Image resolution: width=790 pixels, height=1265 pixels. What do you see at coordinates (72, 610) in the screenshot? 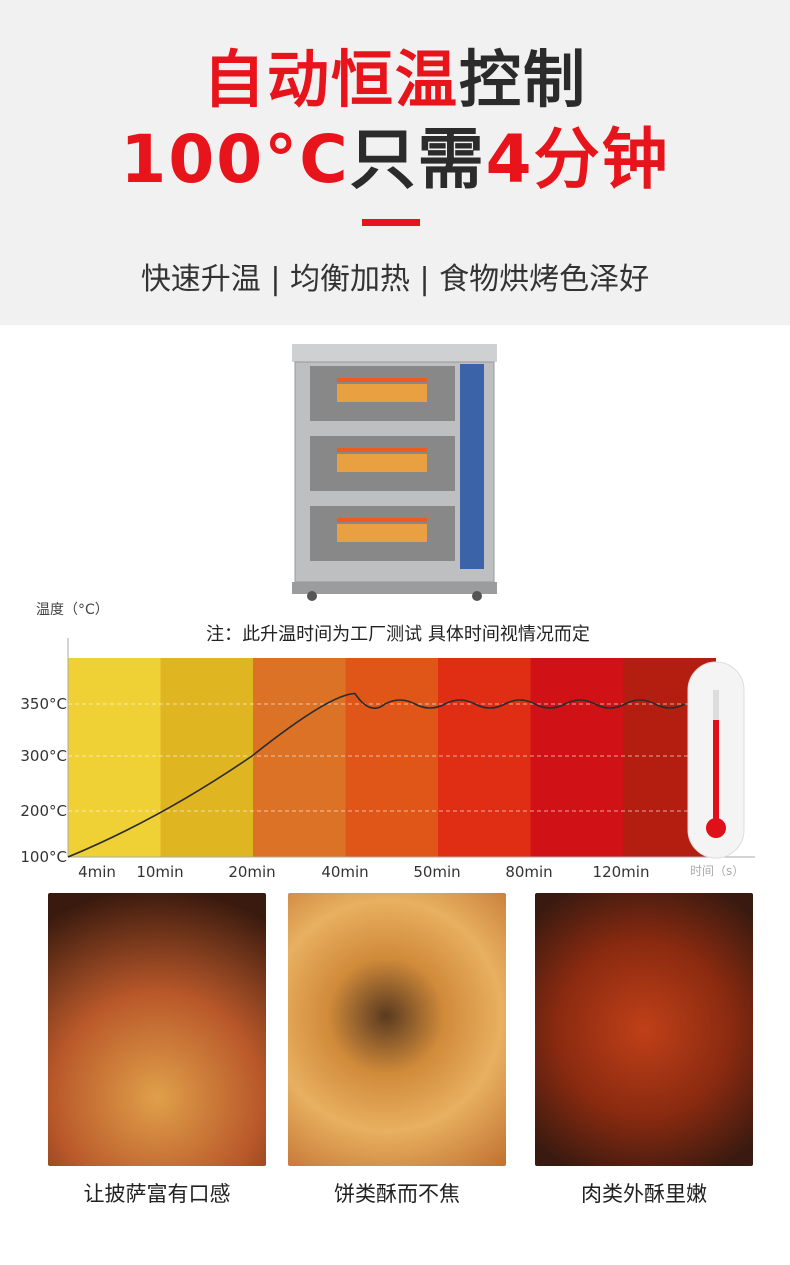
I see `y-axis-label: 温度（°C）` at bounding box center [72, 610].